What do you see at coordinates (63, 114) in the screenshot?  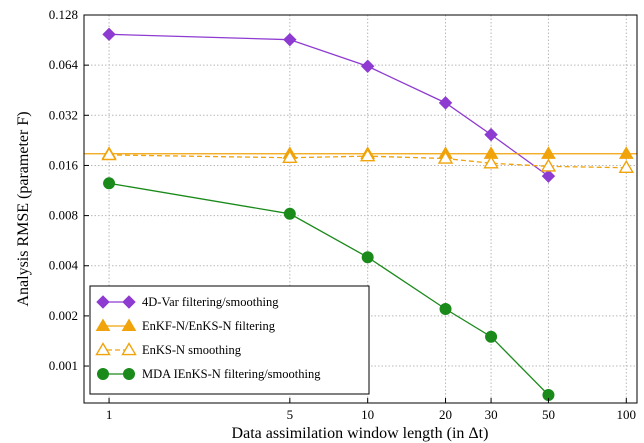 I see `y-tick-label: 0.032` at bounding box center [63, 114].